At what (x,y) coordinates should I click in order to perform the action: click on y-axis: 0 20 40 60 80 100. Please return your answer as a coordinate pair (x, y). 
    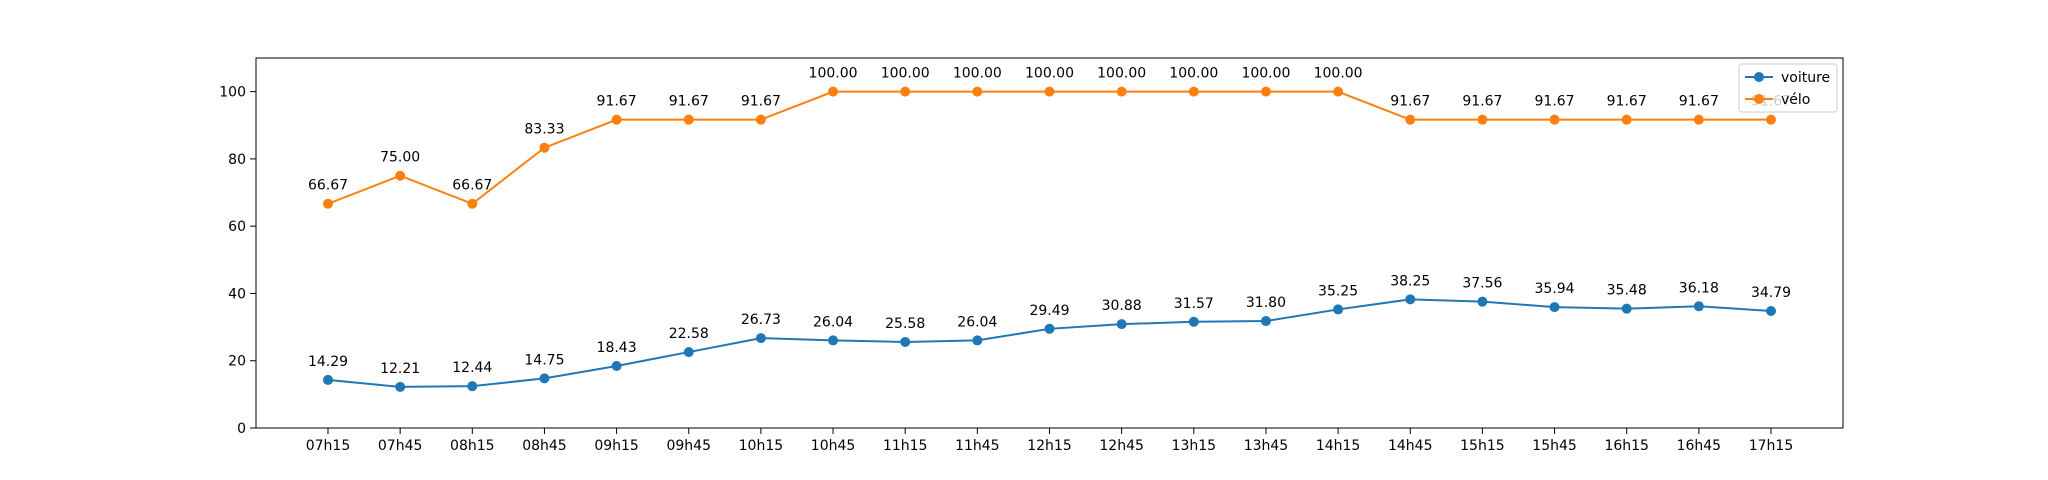
    Looking at the image, I should click on (237, 261).